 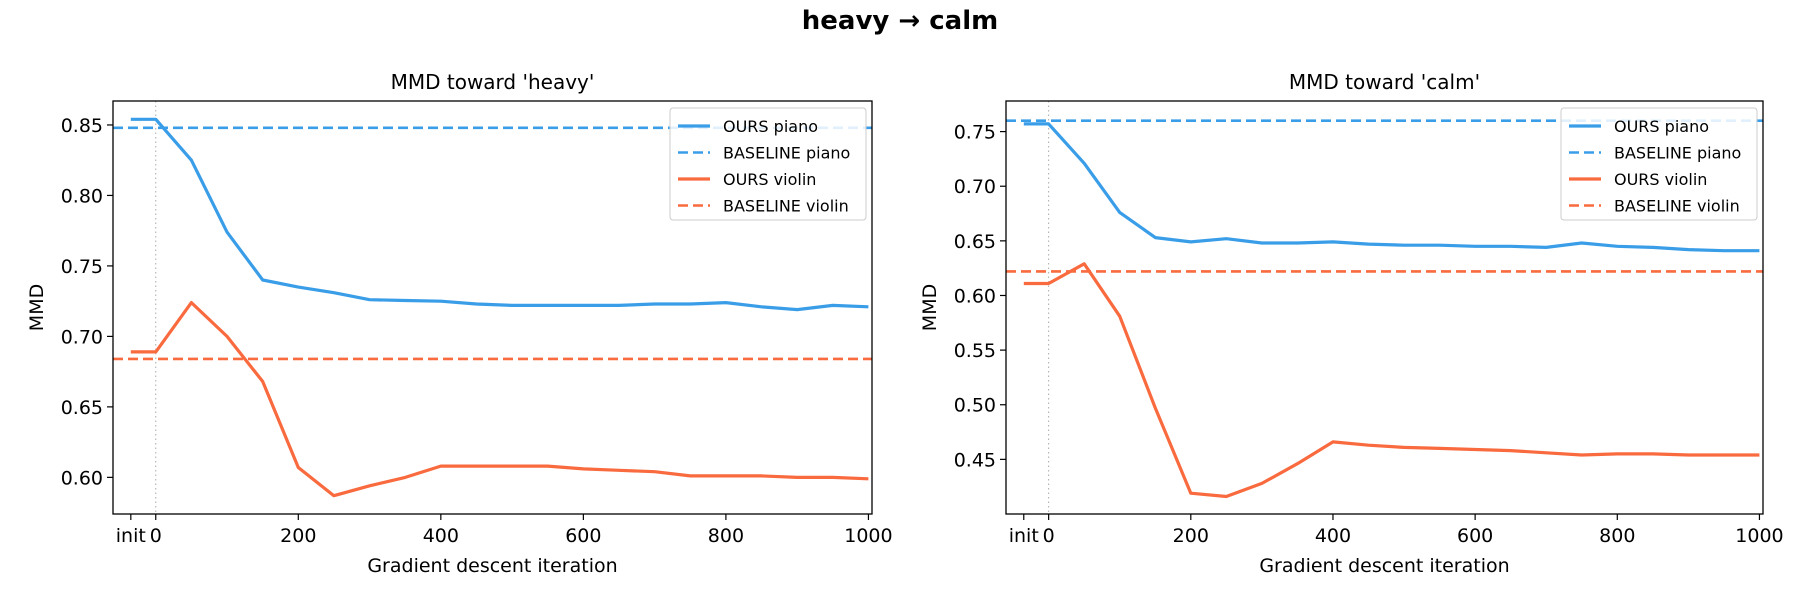 What do you see at coordinates (1384, 82) in the screenshot?
I see `chart-title: MMD toward 'calm'` at bounding box center [1384, 82].